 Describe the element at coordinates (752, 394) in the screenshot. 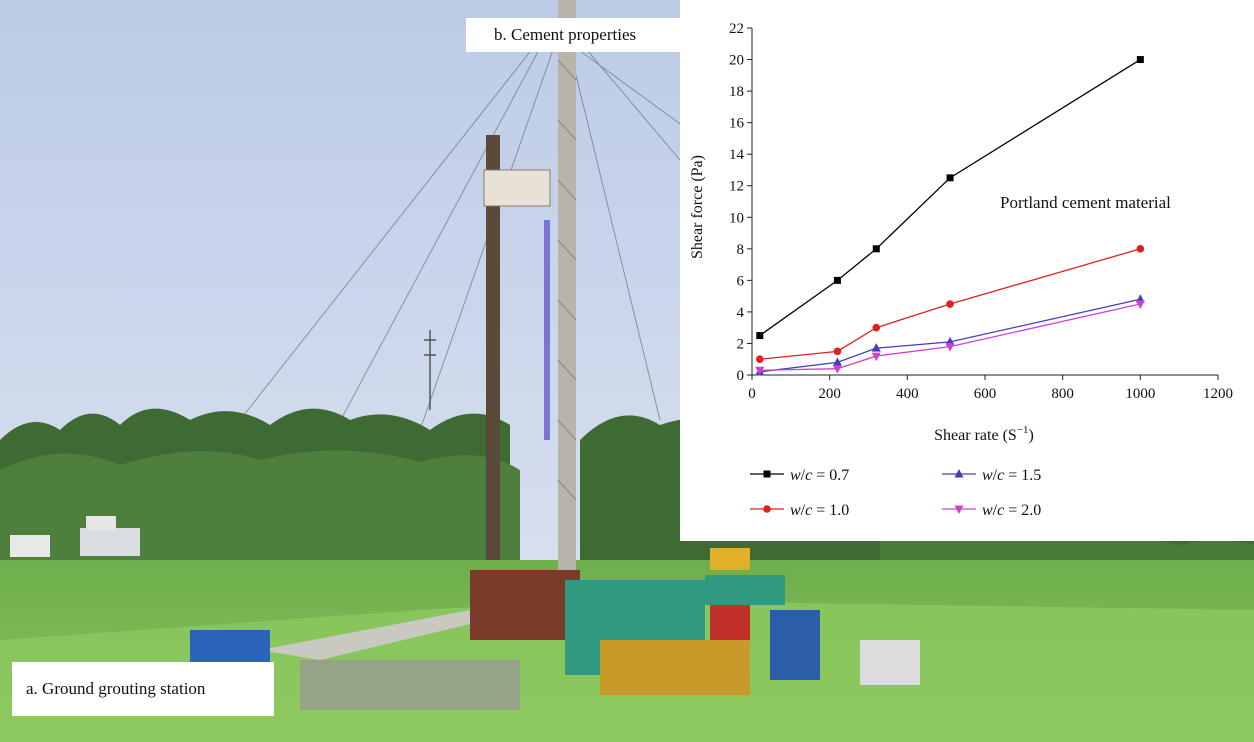

I see `x-tick-label: 0` at that location.